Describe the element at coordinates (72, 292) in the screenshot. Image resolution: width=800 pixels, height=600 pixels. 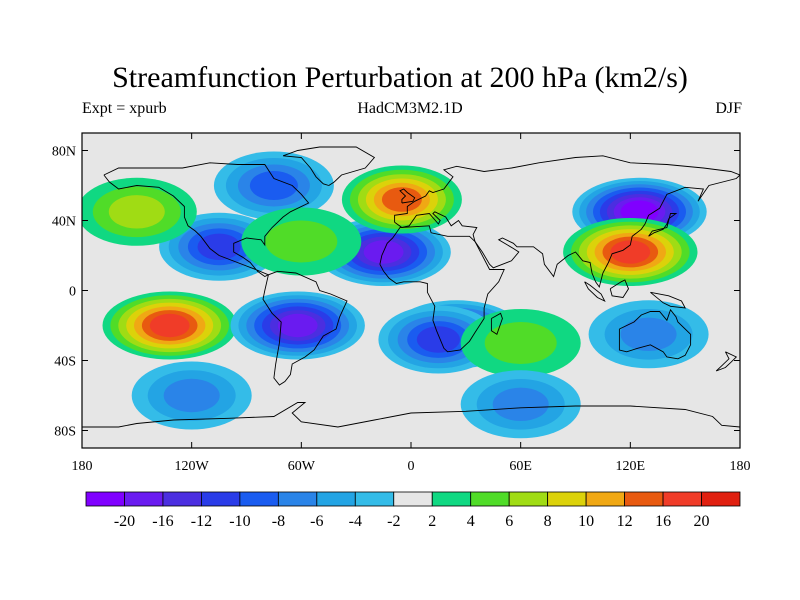
I see `y-tick-label: 0` at that location.